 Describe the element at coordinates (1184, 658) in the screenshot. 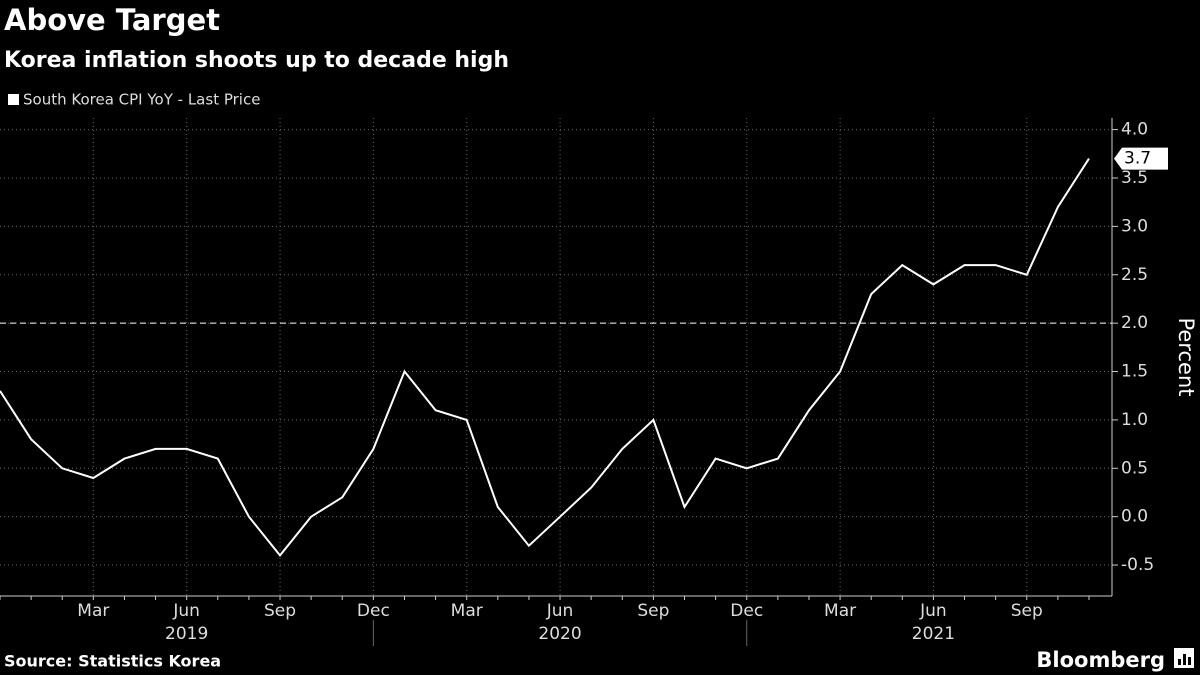

I see `brand-icon` at that location.